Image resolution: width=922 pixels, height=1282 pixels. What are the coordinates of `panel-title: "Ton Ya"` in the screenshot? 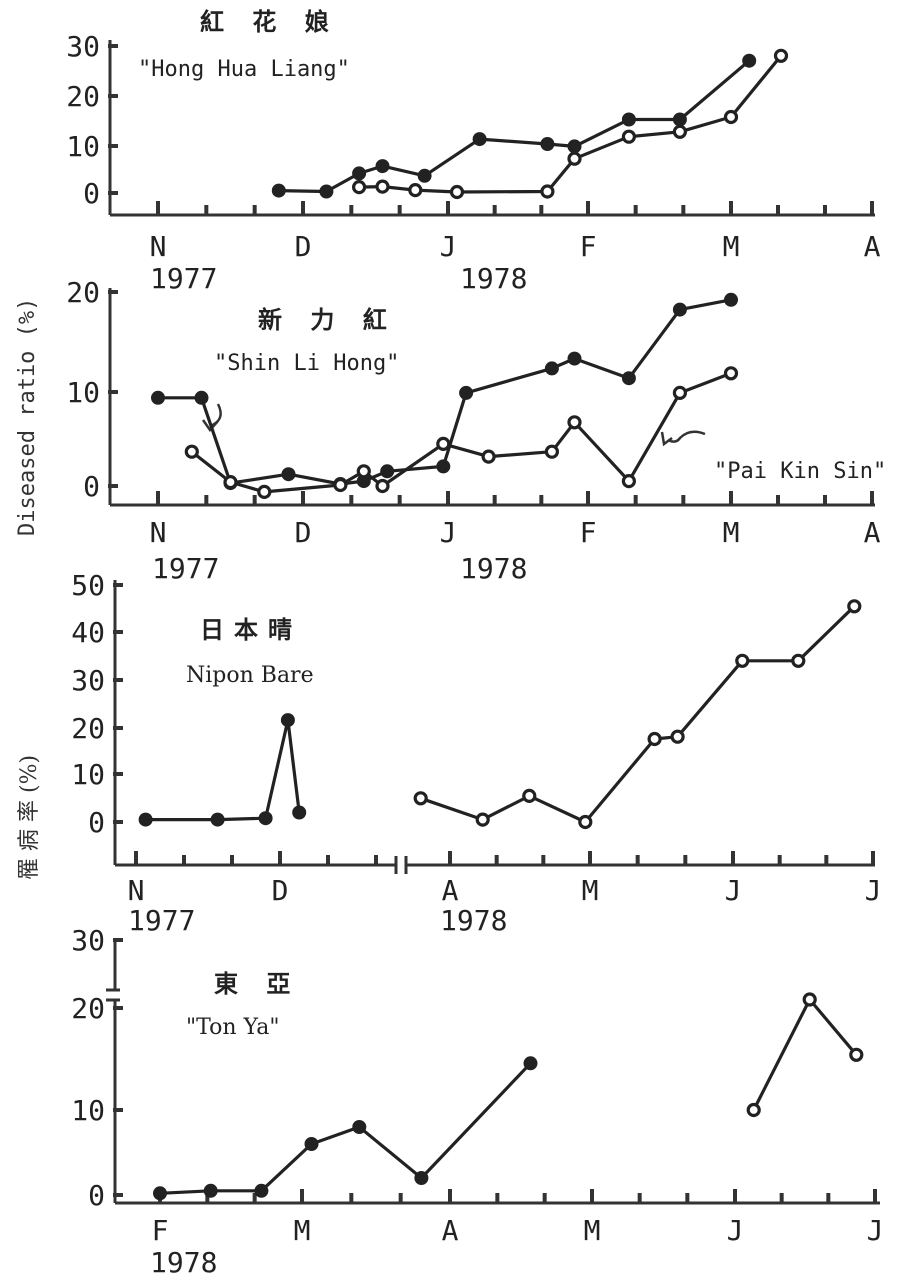 It's located at (233, 1027).